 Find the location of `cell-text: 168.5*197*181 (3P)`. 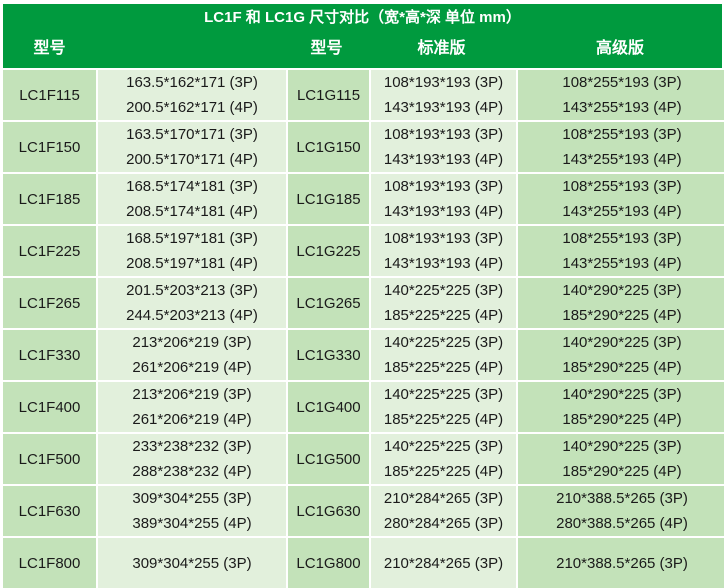

cell-text: 168.5*197*181 (3P) is located at coordinates (192, 238).